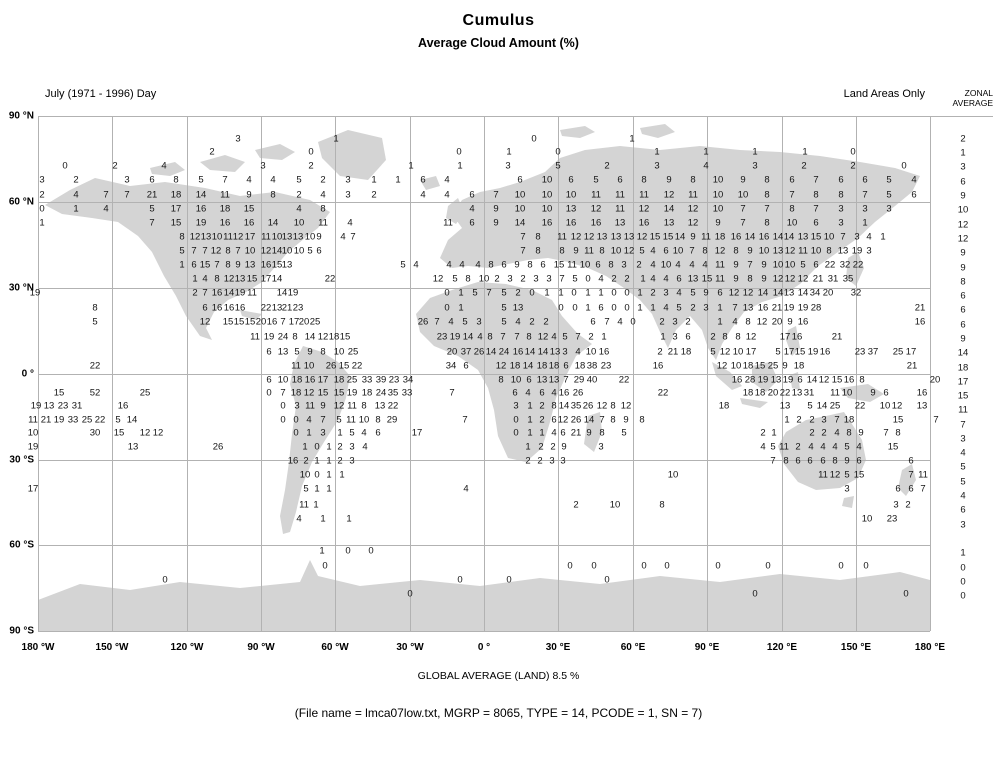 Image resolution: width=997 pixels, height=760 pixels. What do you see at coordinates (809, 393) in the screenshot?
I see `grid-value: 31` at bounding box center [809, 393].